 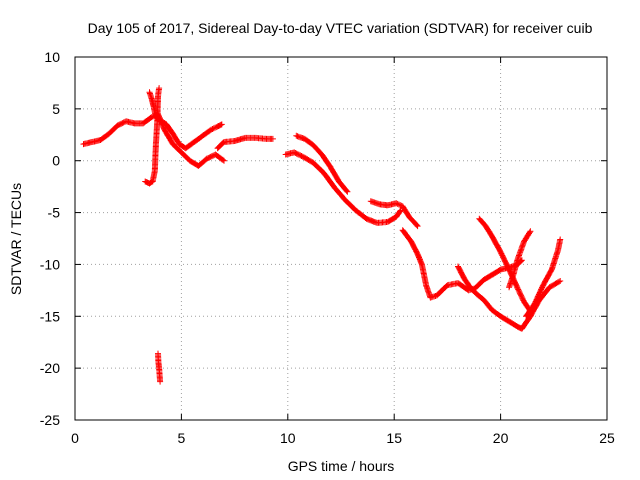 I want to click on y-tick-label: -5, so click(x=54, y=213).